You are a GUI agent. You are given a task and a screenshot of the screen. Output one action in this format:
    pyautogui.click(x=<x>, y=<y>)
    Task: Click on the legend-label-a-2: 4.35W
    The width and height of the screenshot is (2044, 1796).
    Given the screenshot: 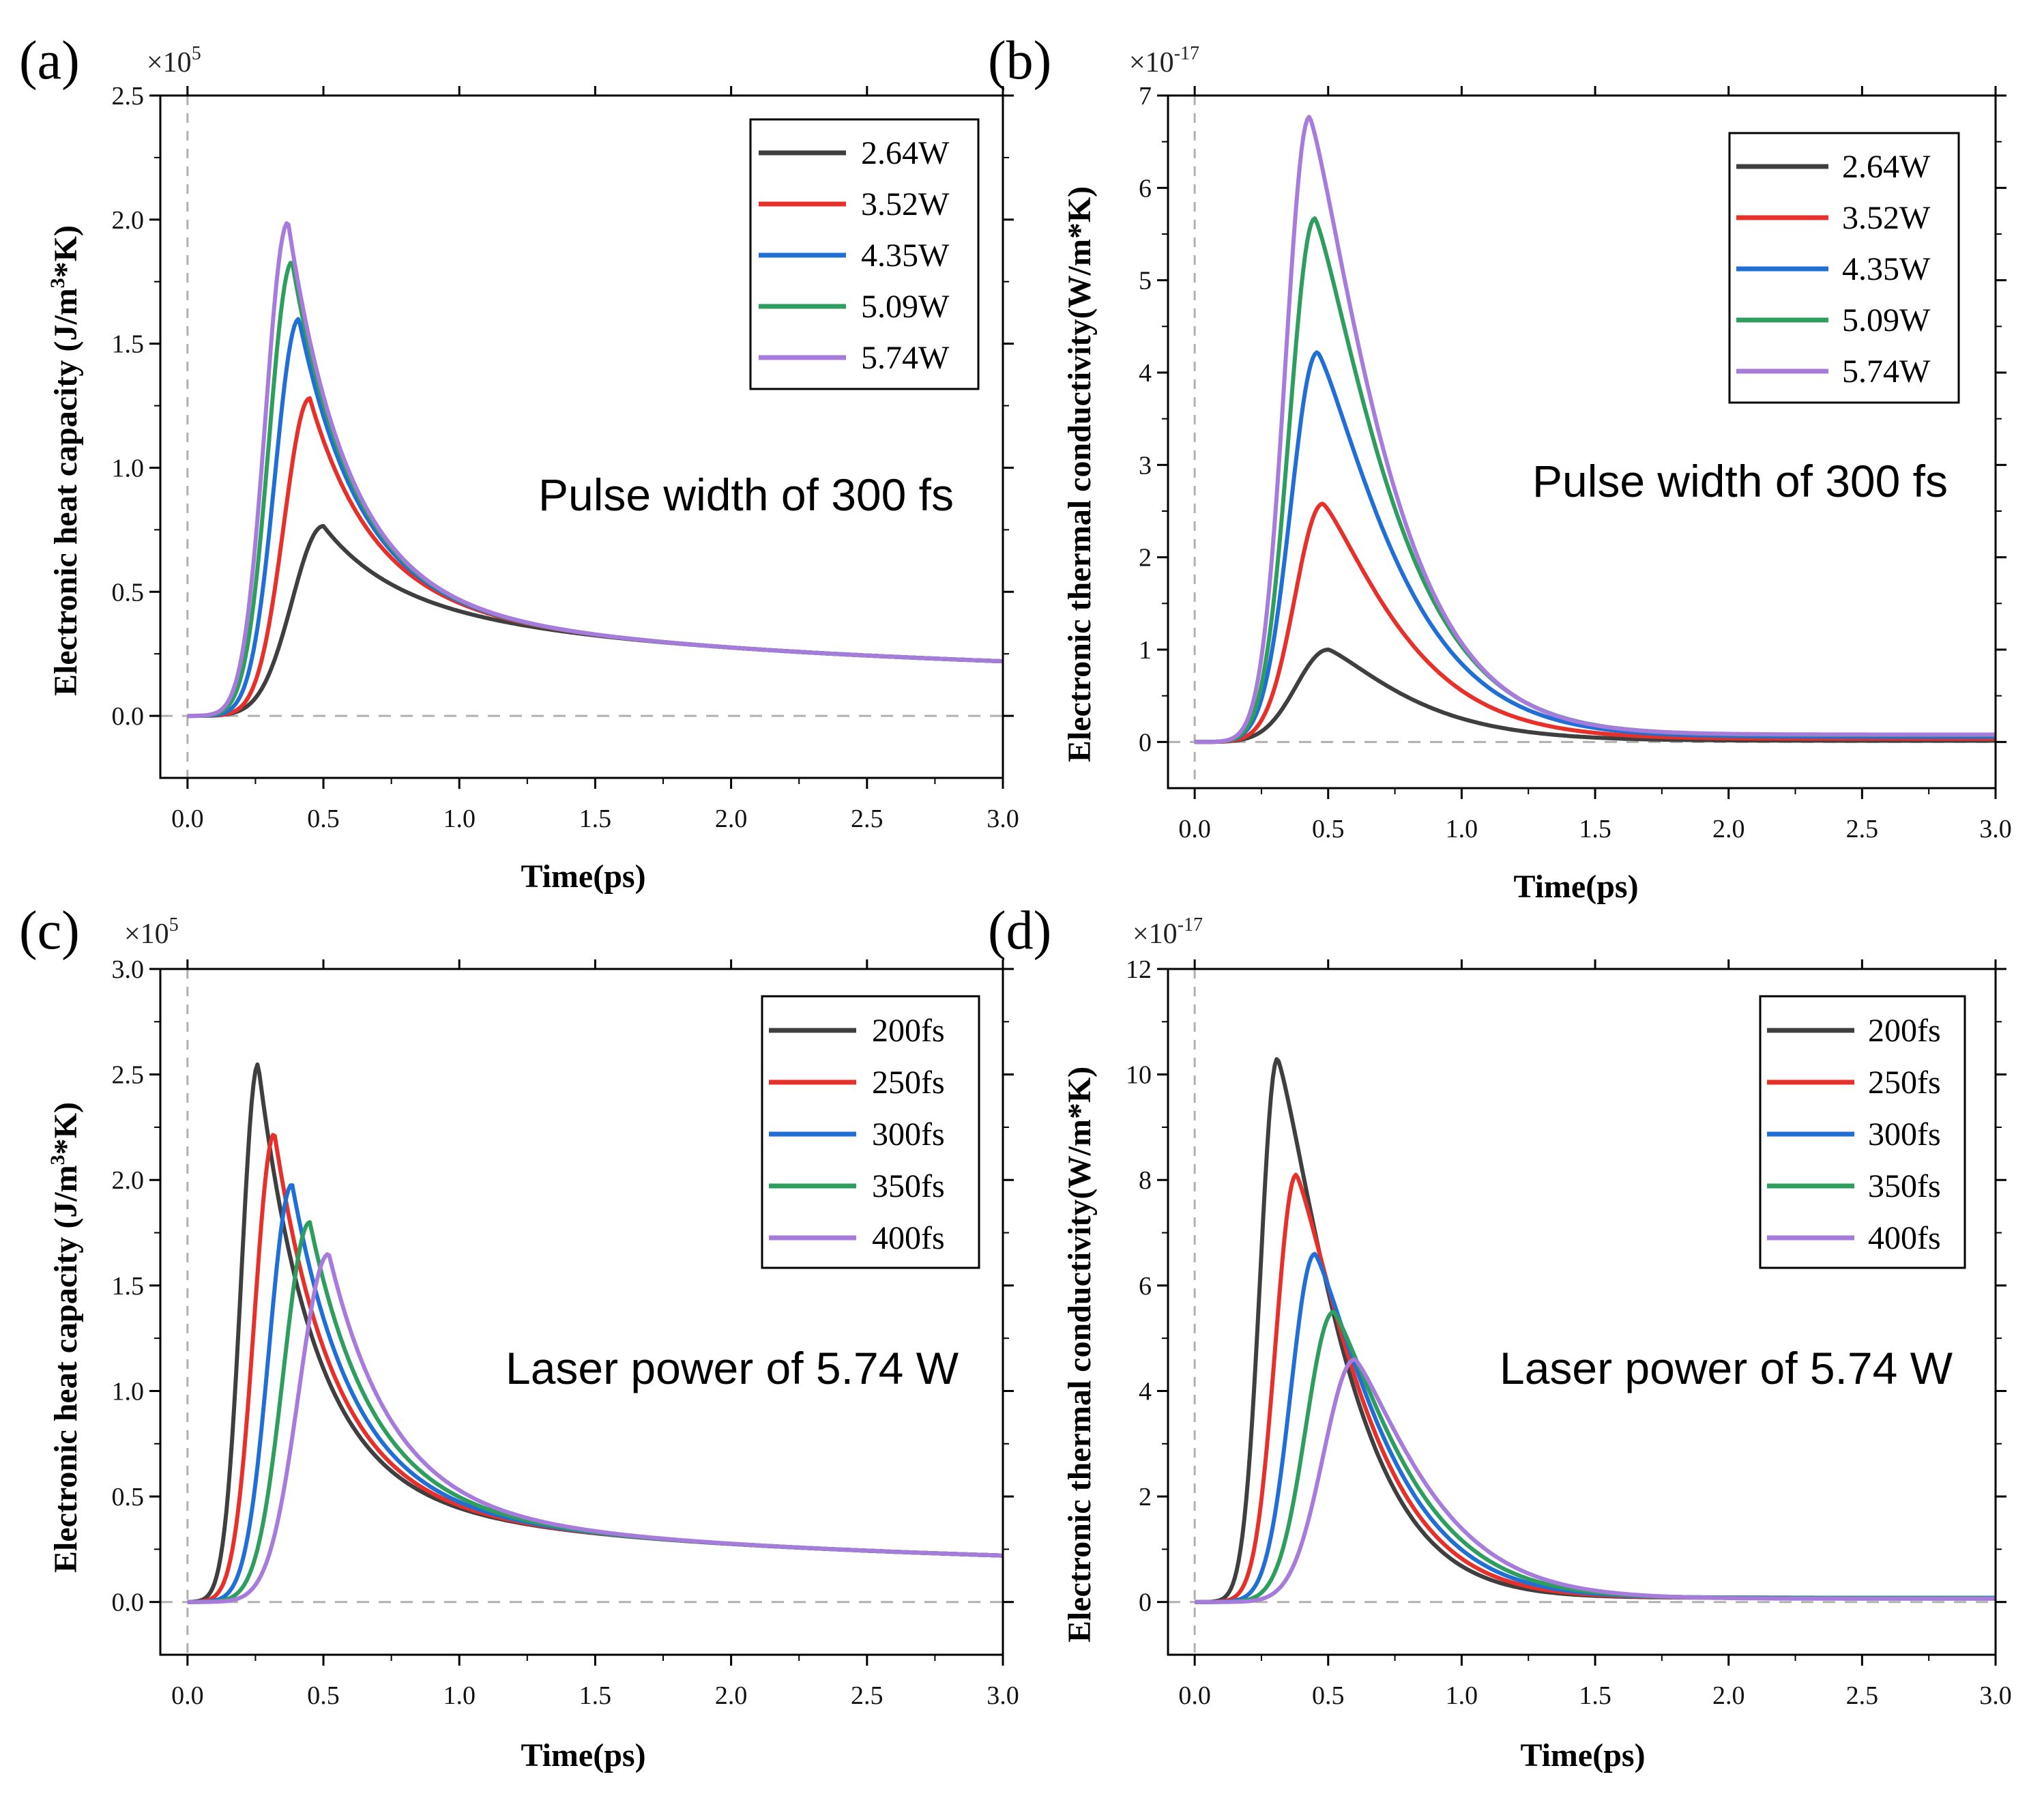 What is the action you would take?
    pyautogui.click(x=905, y=256)
    